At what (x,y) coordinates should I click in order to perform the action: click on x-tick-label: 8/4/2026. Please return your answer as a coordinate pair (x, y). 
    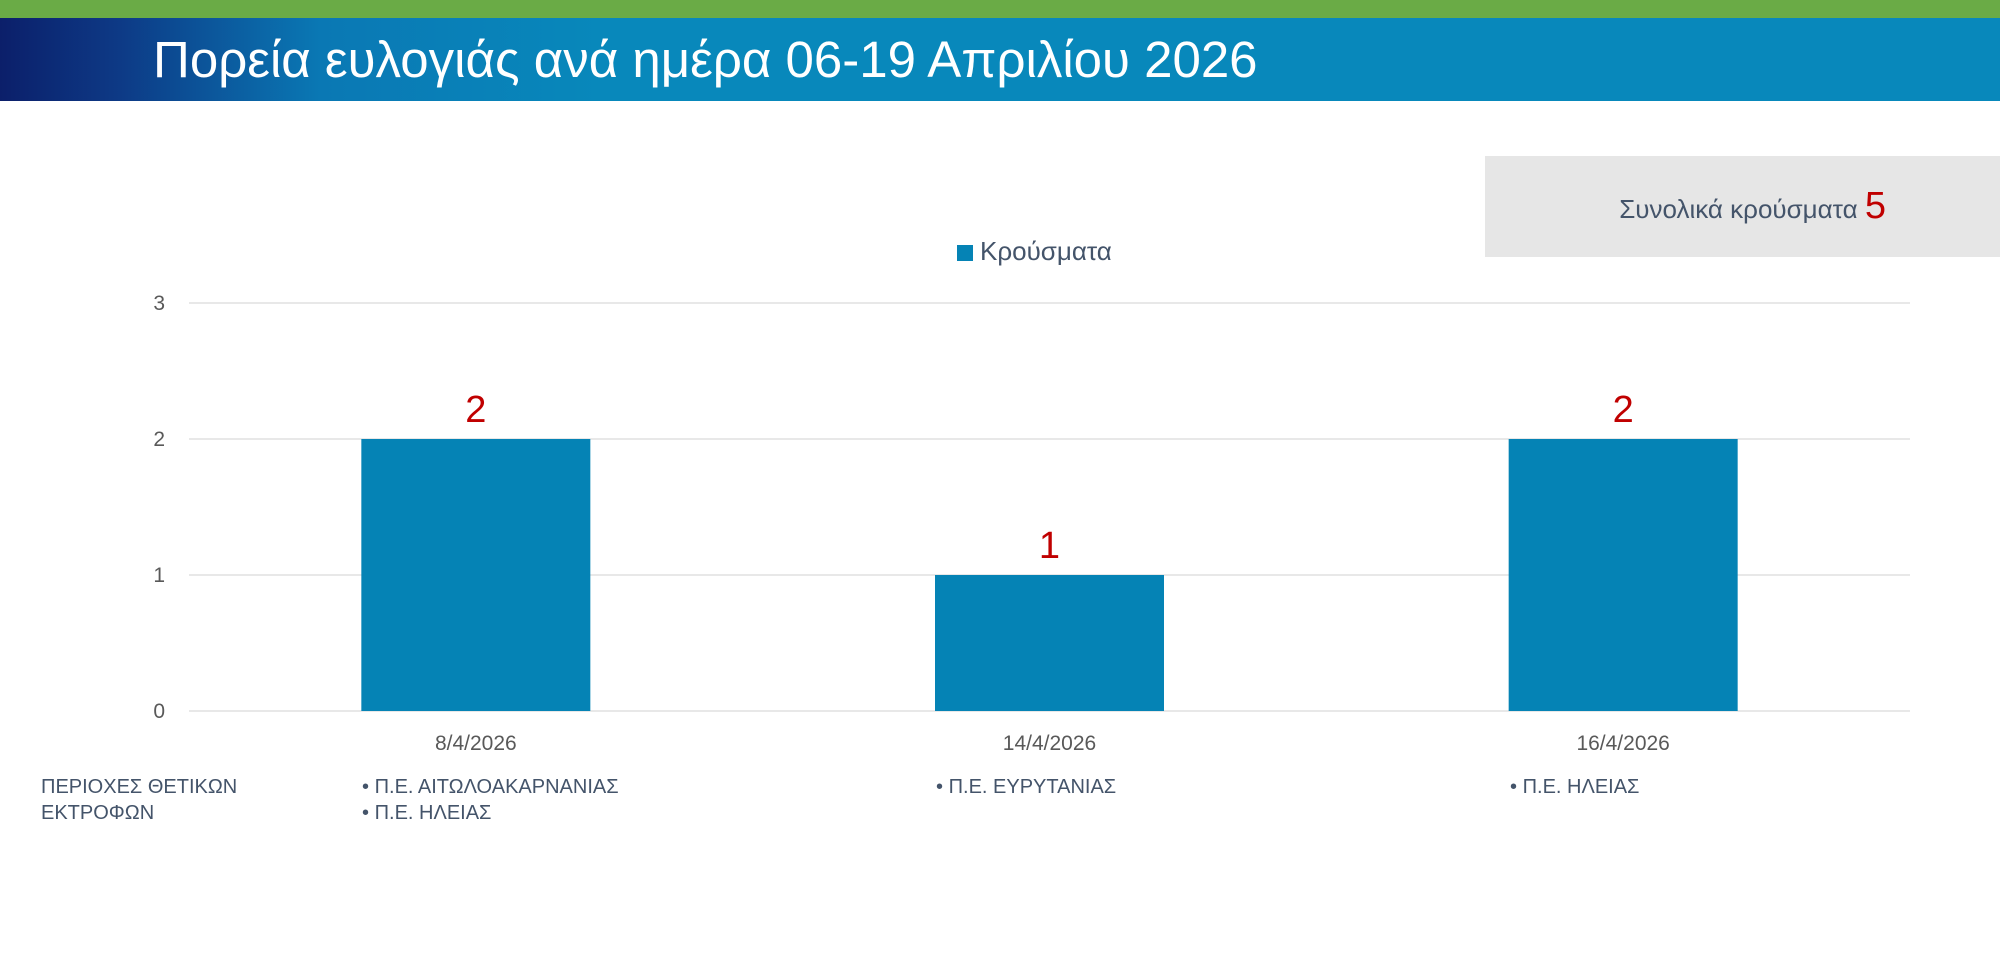
    Looking at the image, I should click on (476, 743).